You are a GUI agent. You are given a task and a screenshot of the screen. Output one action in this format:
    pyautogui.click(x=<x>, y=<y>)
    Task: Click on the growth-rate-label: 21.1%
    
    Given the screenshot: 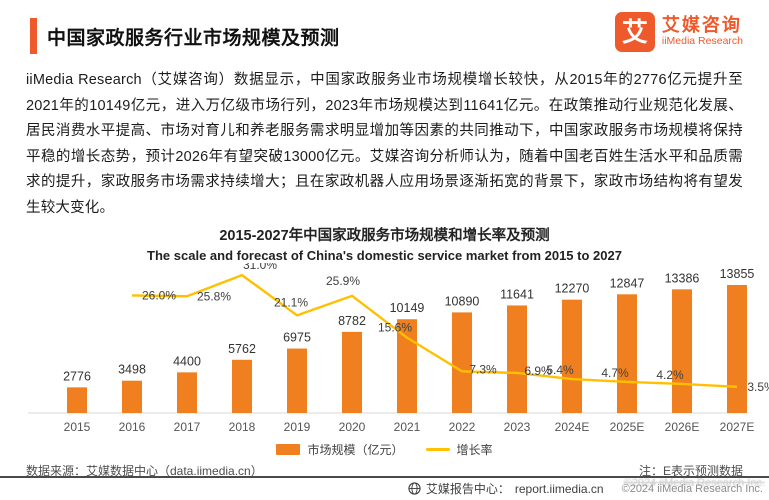 What is the action you would take?
    pyautogui.click(x=291, y=302)
    